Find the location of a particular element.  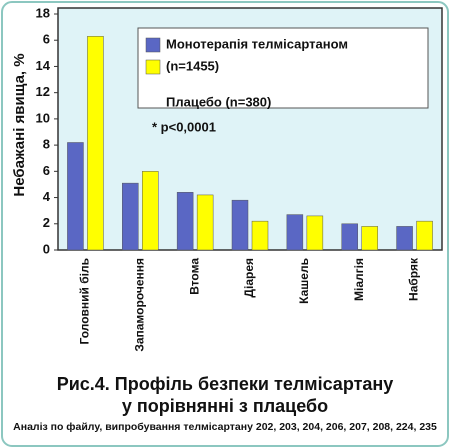

x-tick-label: Міалгія is located at coordinates (359, 279).